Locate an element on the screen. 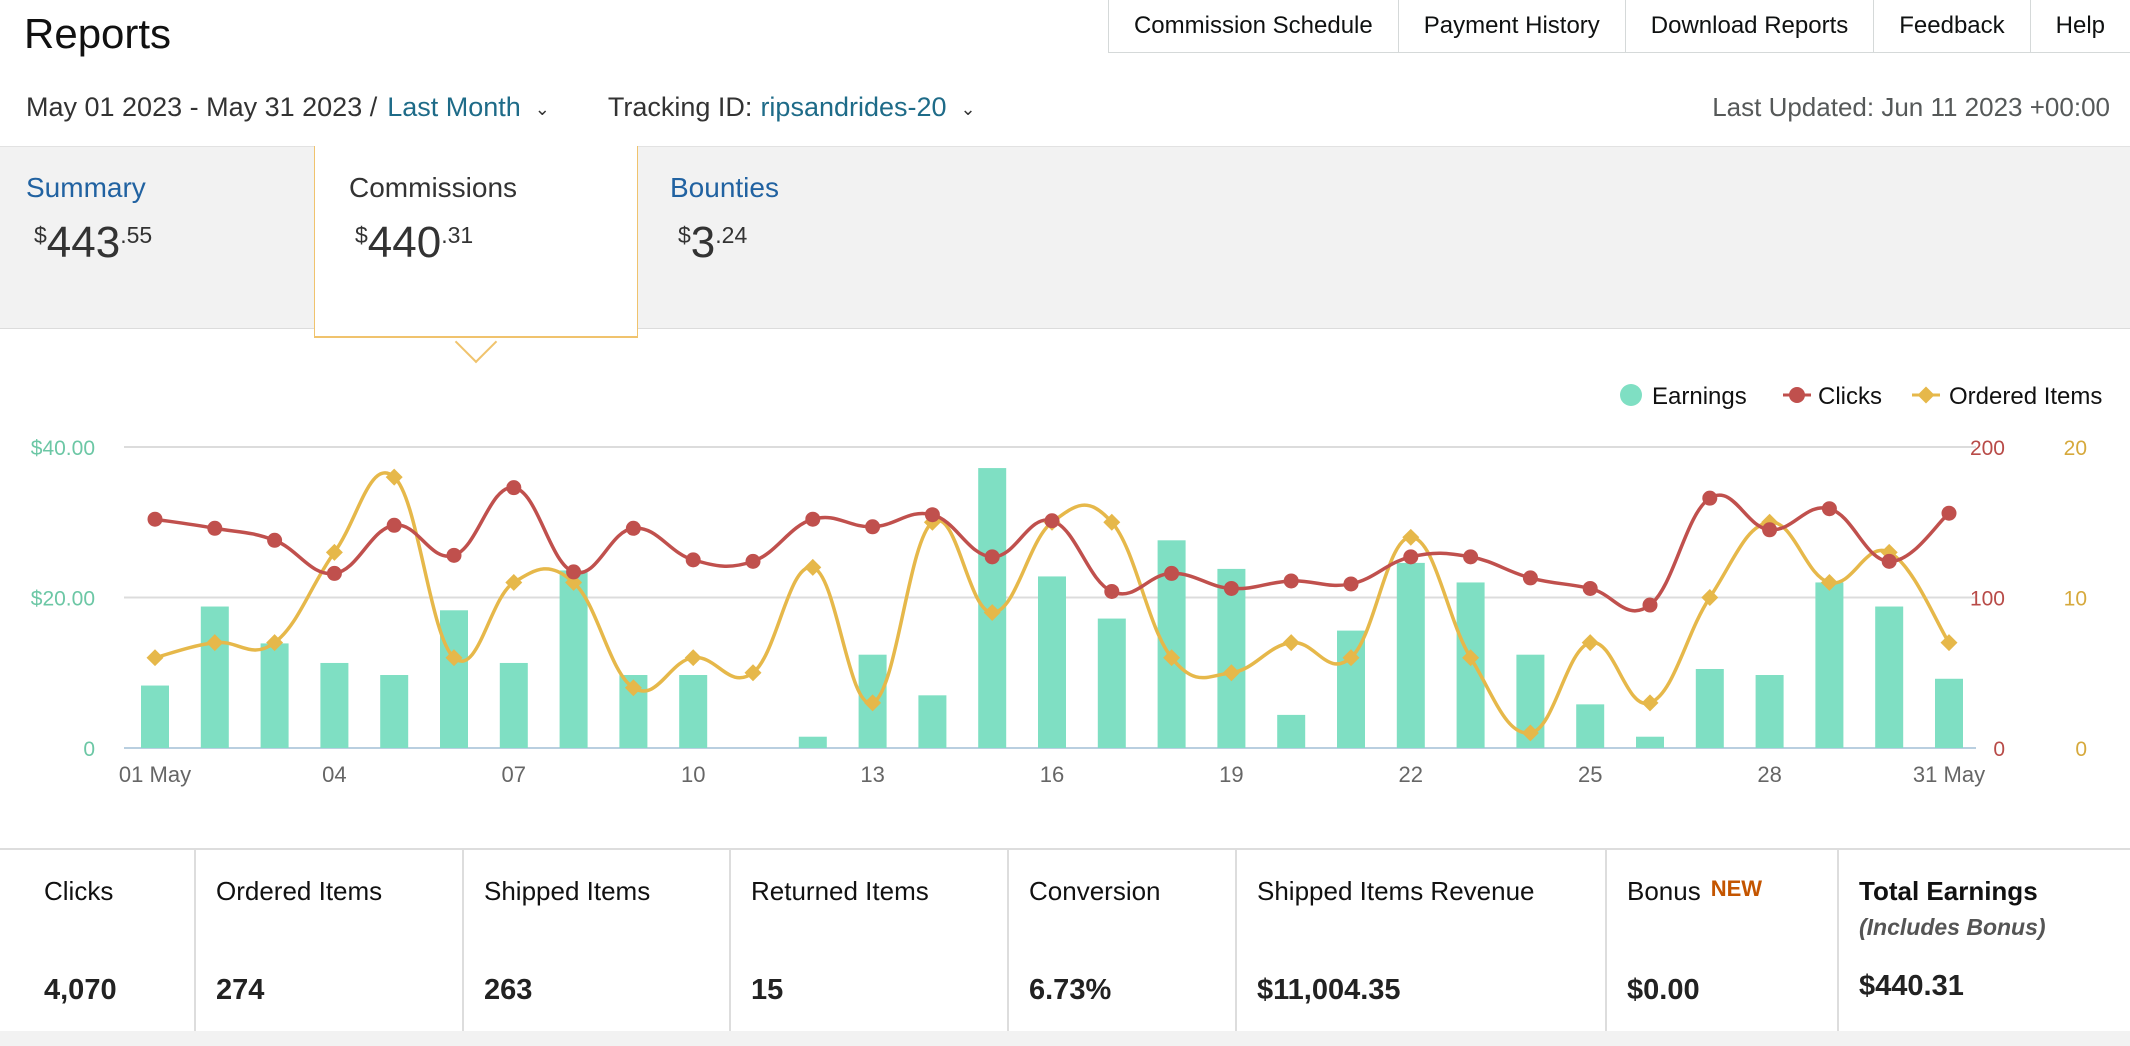 This screenshot has width=2130, height=1046. amount-cents: .55 is located at coordinates (136, 235).